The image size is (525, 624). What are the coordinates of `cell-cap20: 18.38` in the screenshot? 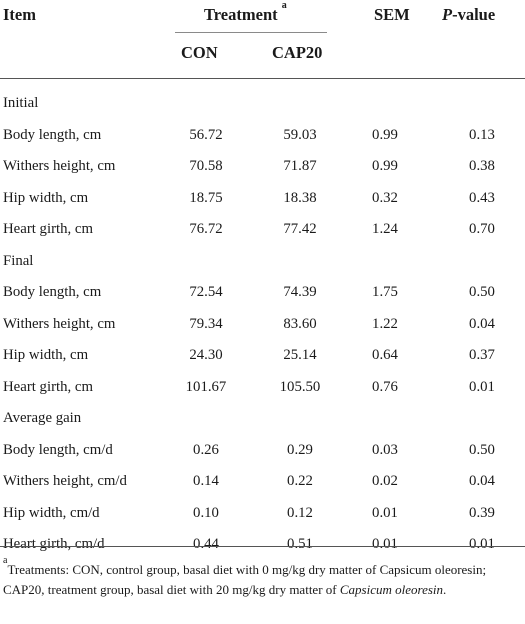 It's located at (300, 197).